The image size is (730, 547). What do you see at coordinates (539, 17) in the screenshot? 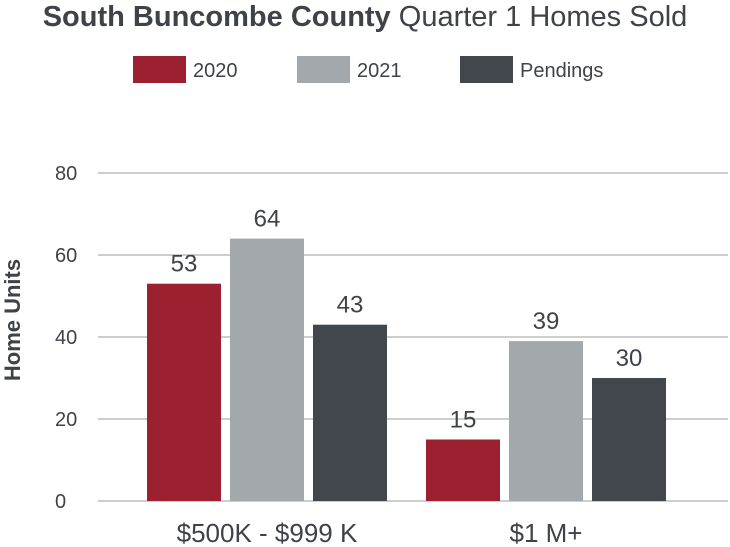
I see `chart-title-rest: Quarter 1 Homes Sold` at bounding box center [539, 17].